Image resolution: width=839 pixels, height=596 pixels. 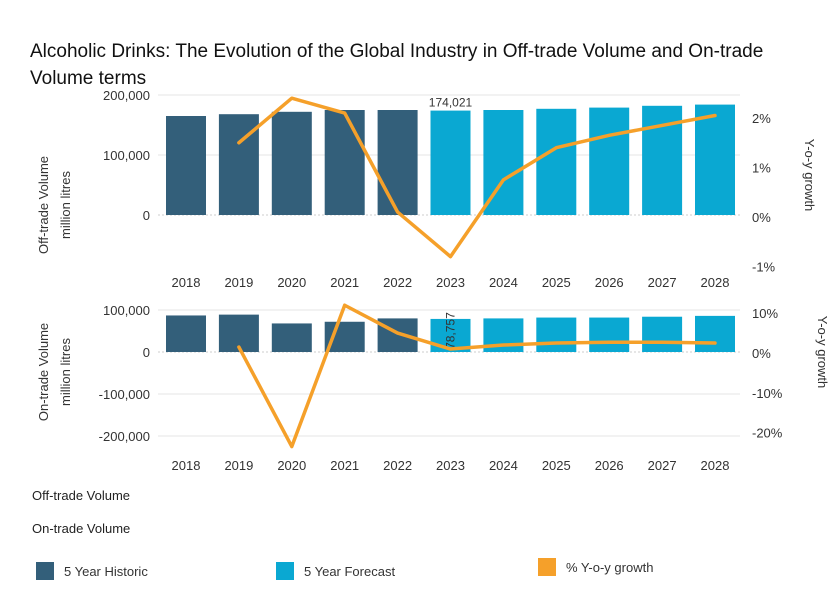 What do you see at coordinates (451, 330) in the screenshot?
I see `data-label: 78,757` at bounding box center [451, 330].